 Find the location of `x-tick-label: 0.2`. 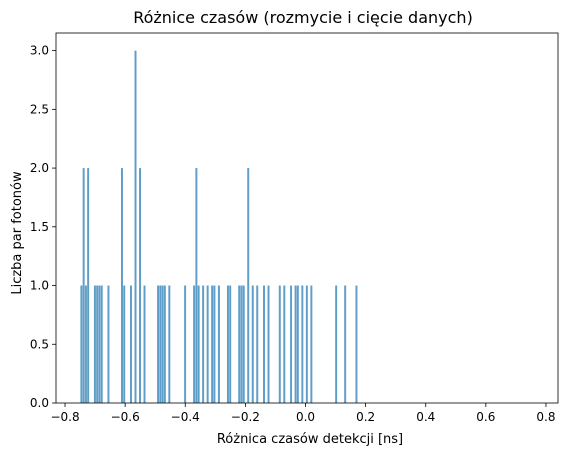

x-tick-label: 0.2 is located at coordinates (365, 417).